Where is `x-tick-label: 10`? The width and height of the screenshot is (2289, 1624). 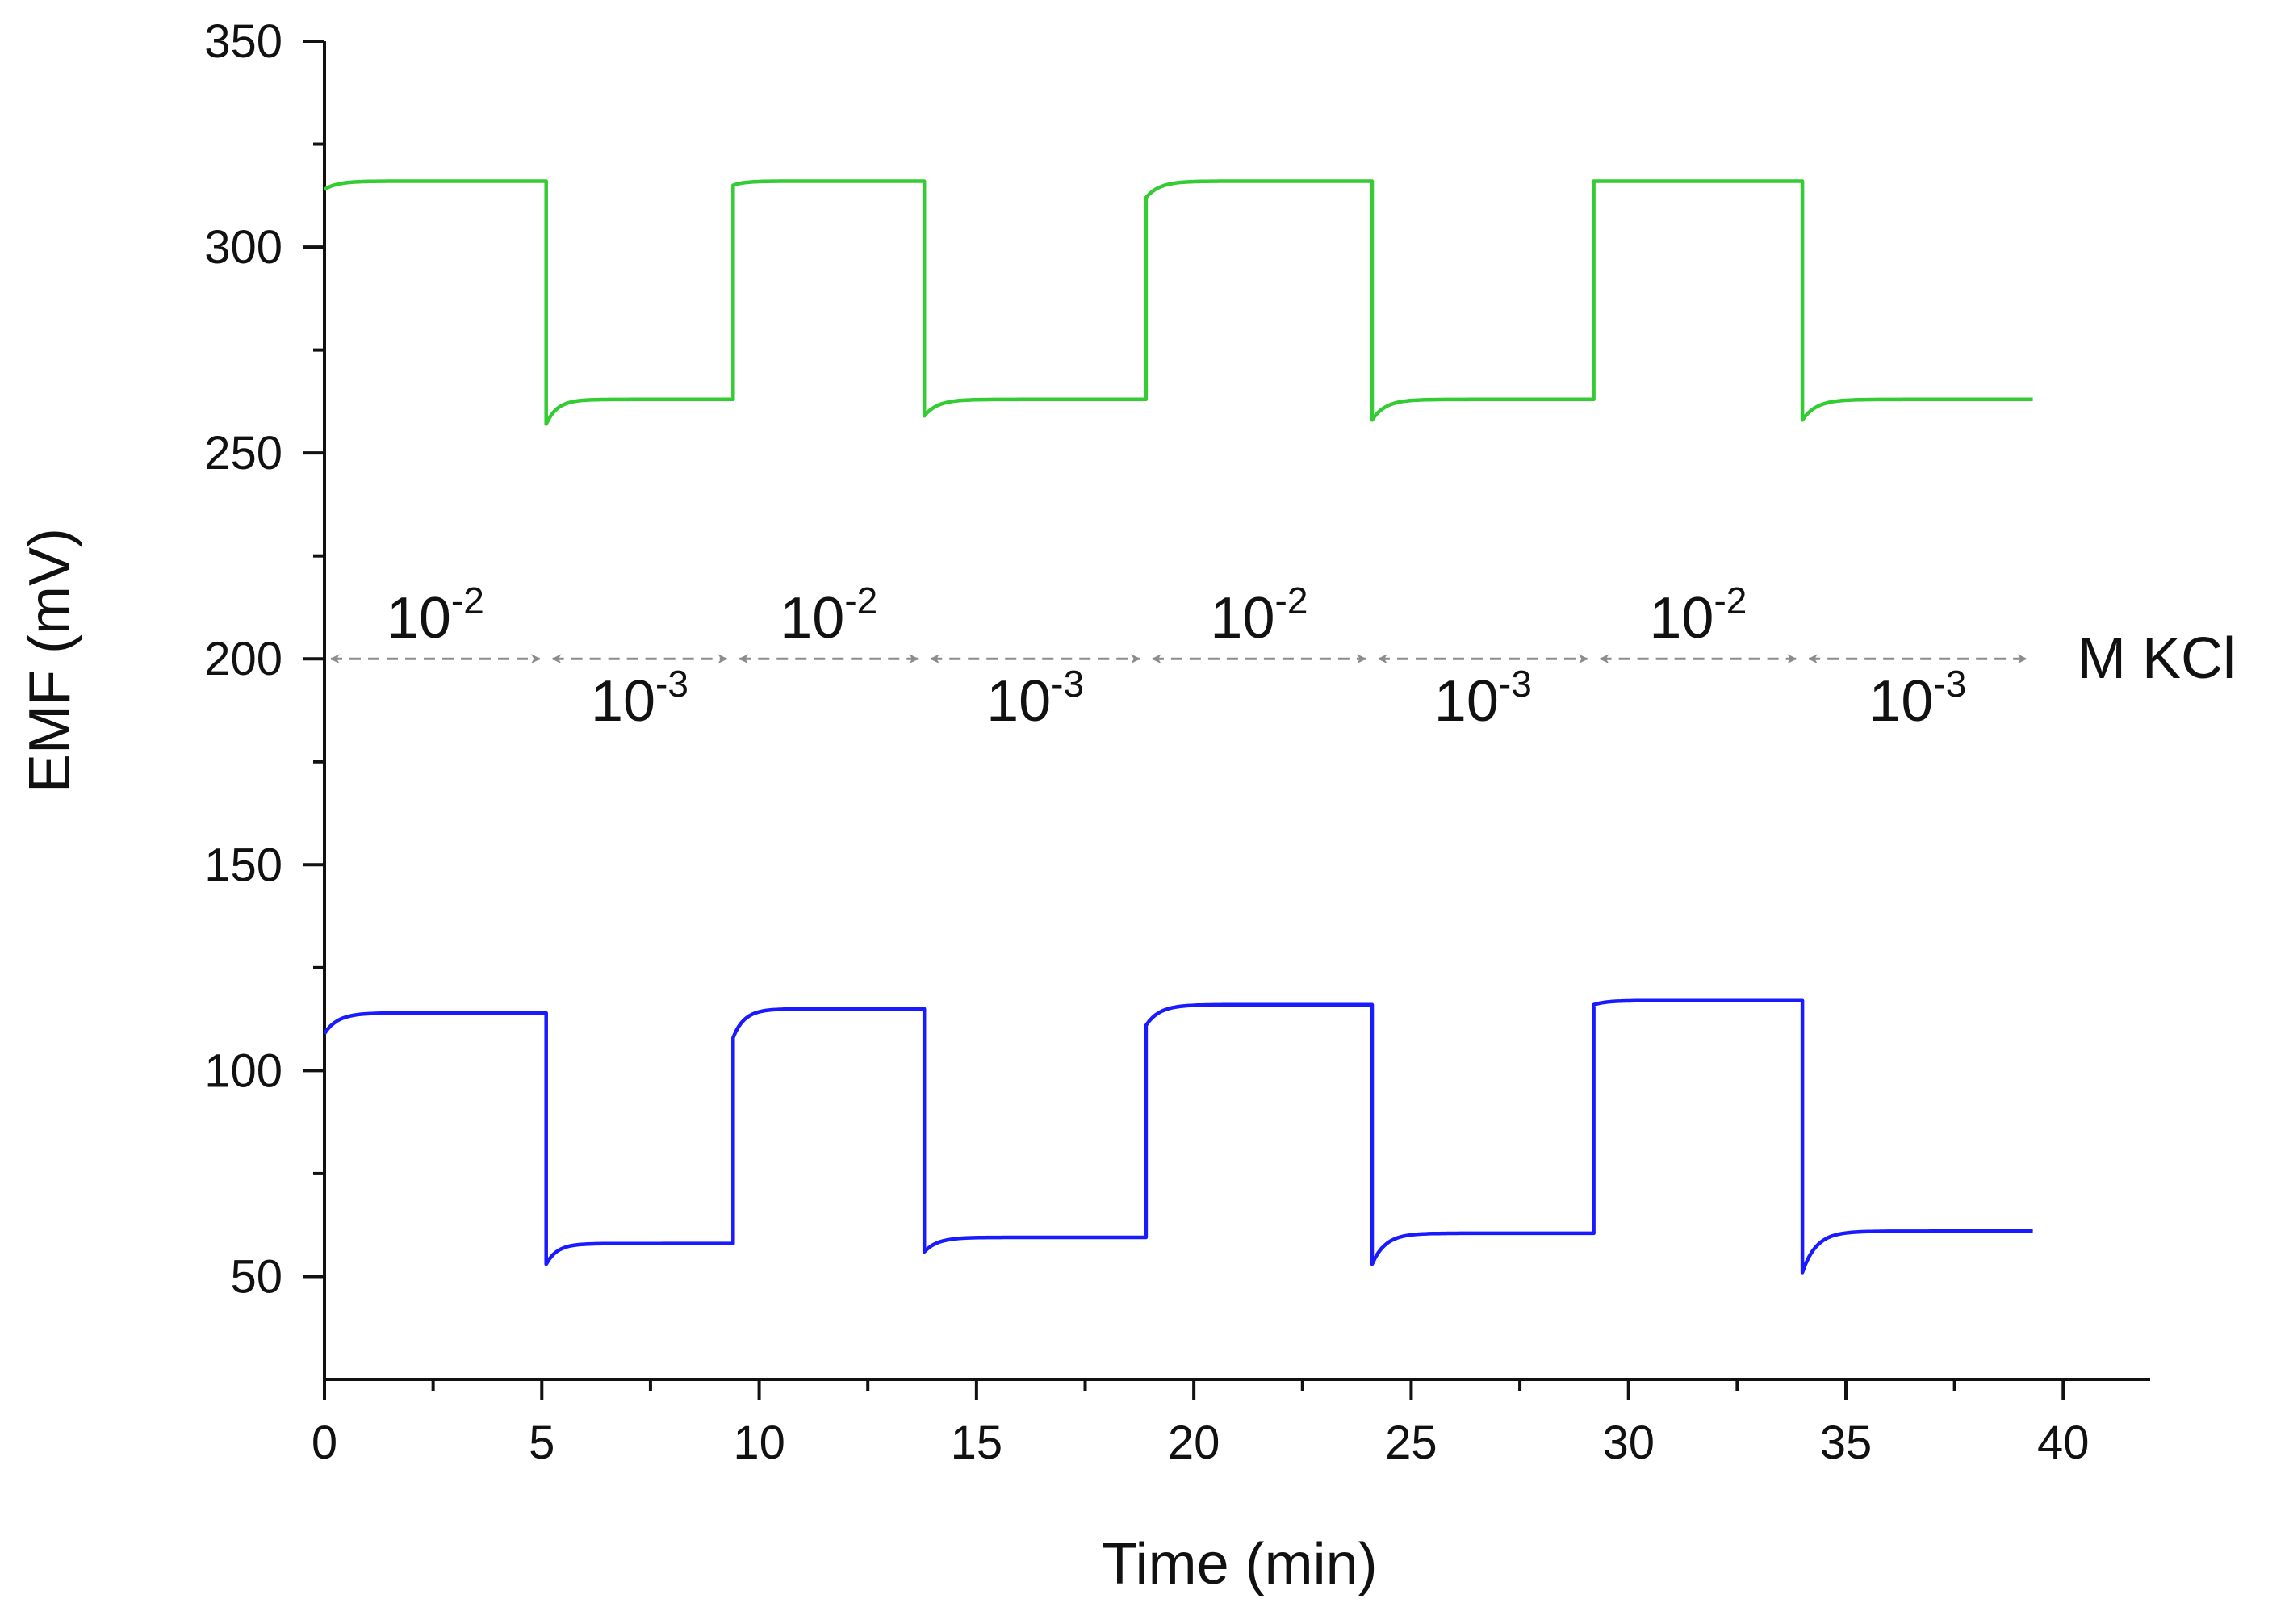
x-tick-label: 10 is located at coordinates (759, 1443).